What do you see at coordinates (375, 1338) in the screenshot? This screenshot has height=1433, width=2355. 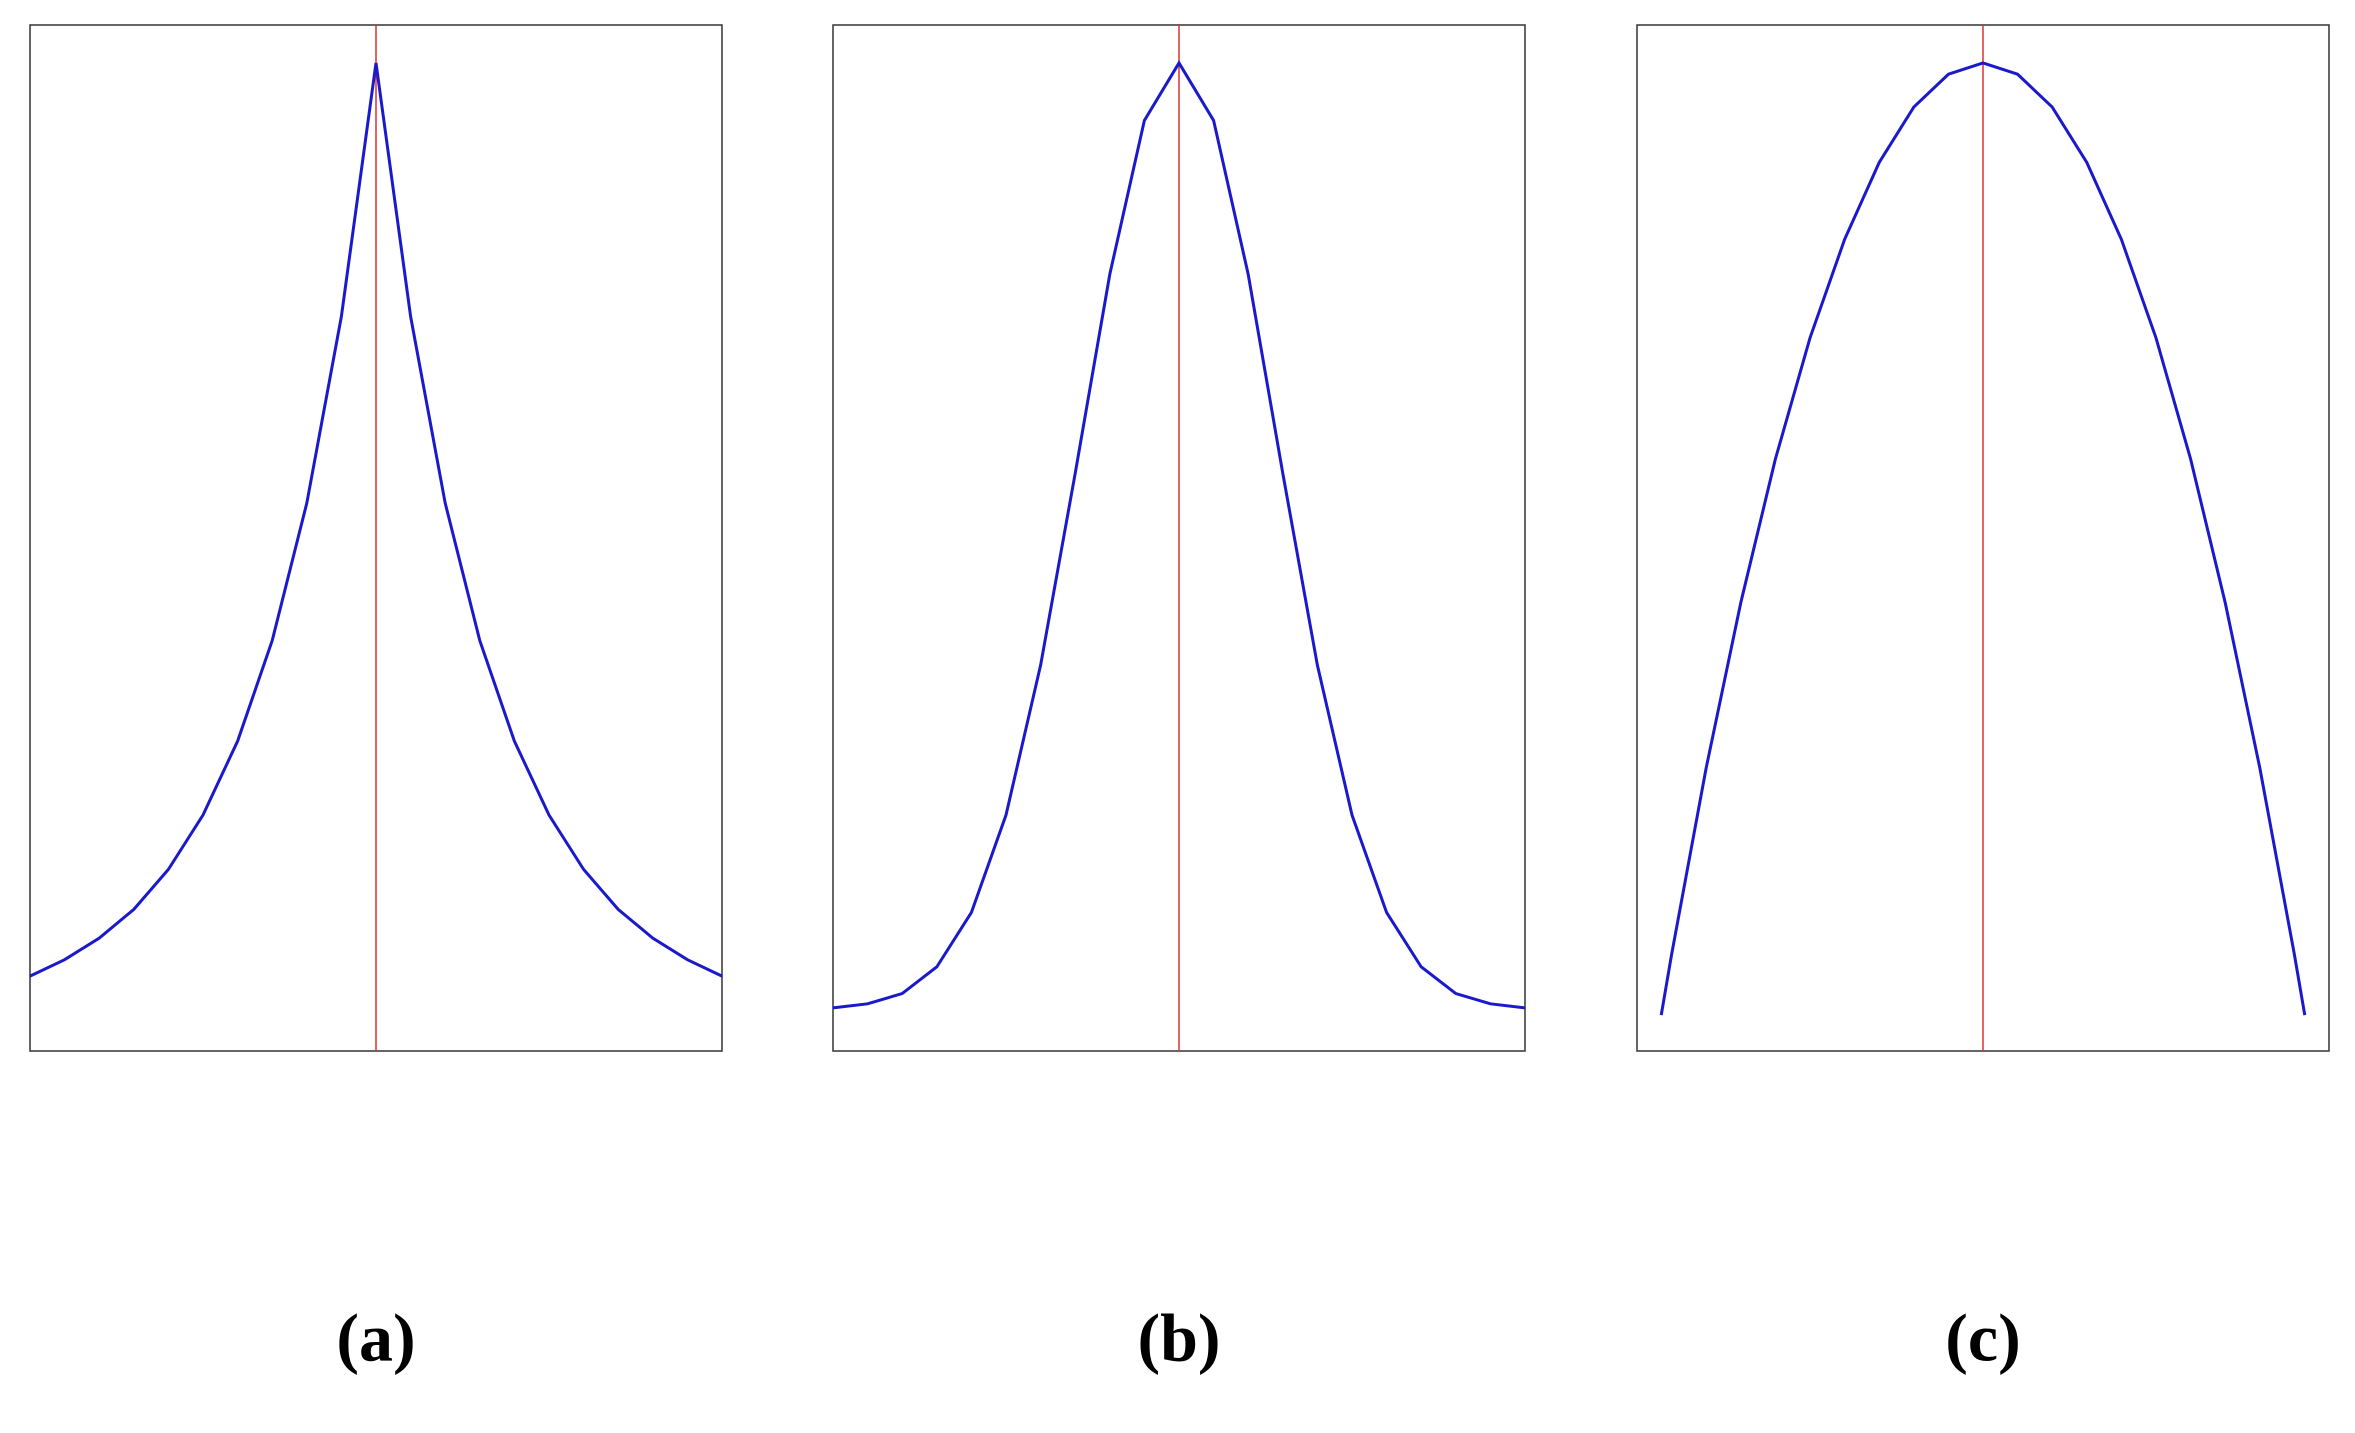 I see `panel-label: (a)` at bounding box center [375, 1338].